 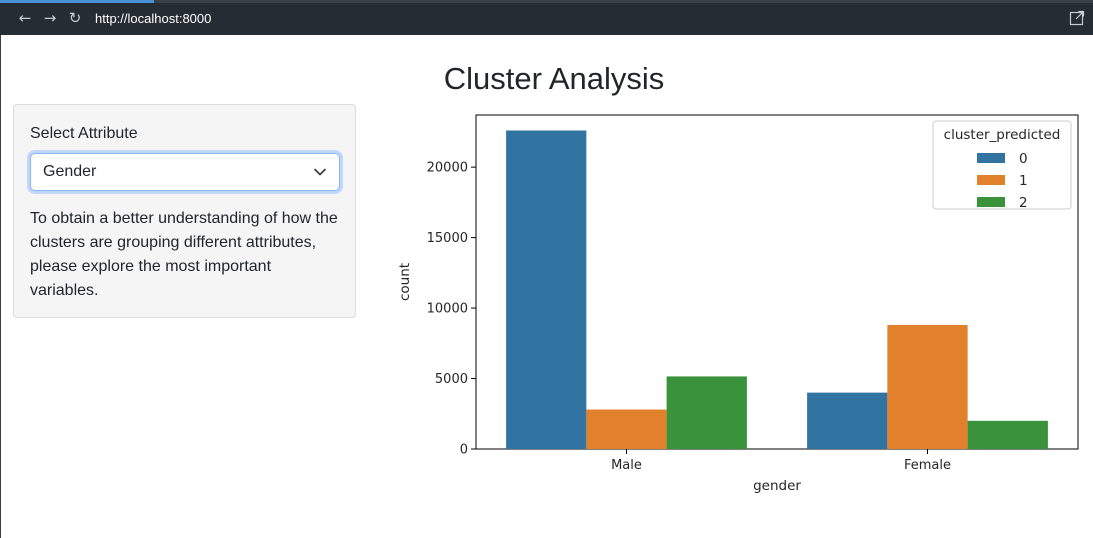 What do you see at coordinates (1023, 181) in the screenshot?
I see `legend-label-cluster-1: 1` at bounding box center [1023, 181].